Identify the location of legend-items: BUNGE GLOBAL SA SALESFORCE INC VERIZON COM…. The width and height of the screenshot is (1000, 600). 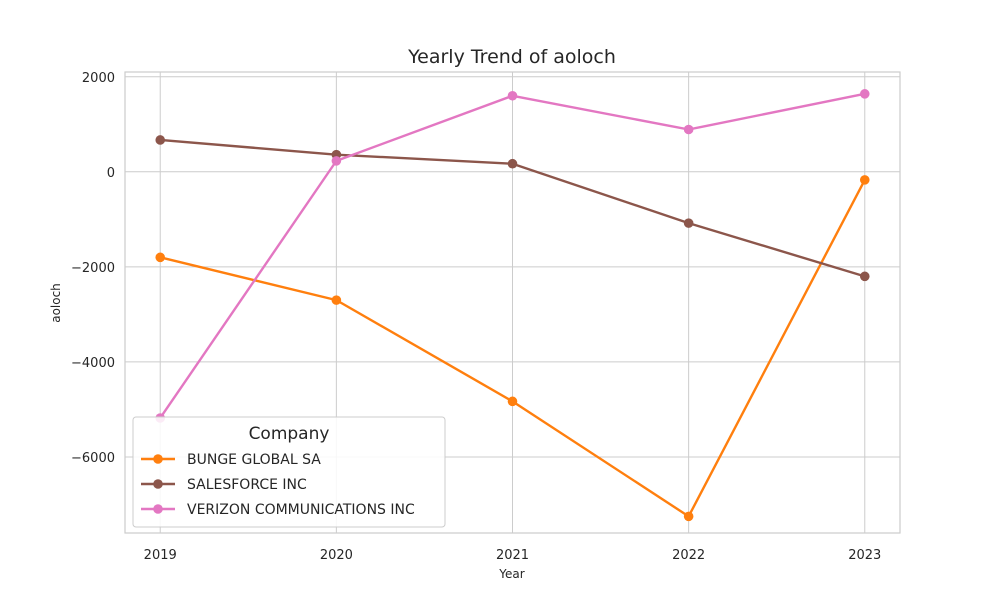
(278, 485).